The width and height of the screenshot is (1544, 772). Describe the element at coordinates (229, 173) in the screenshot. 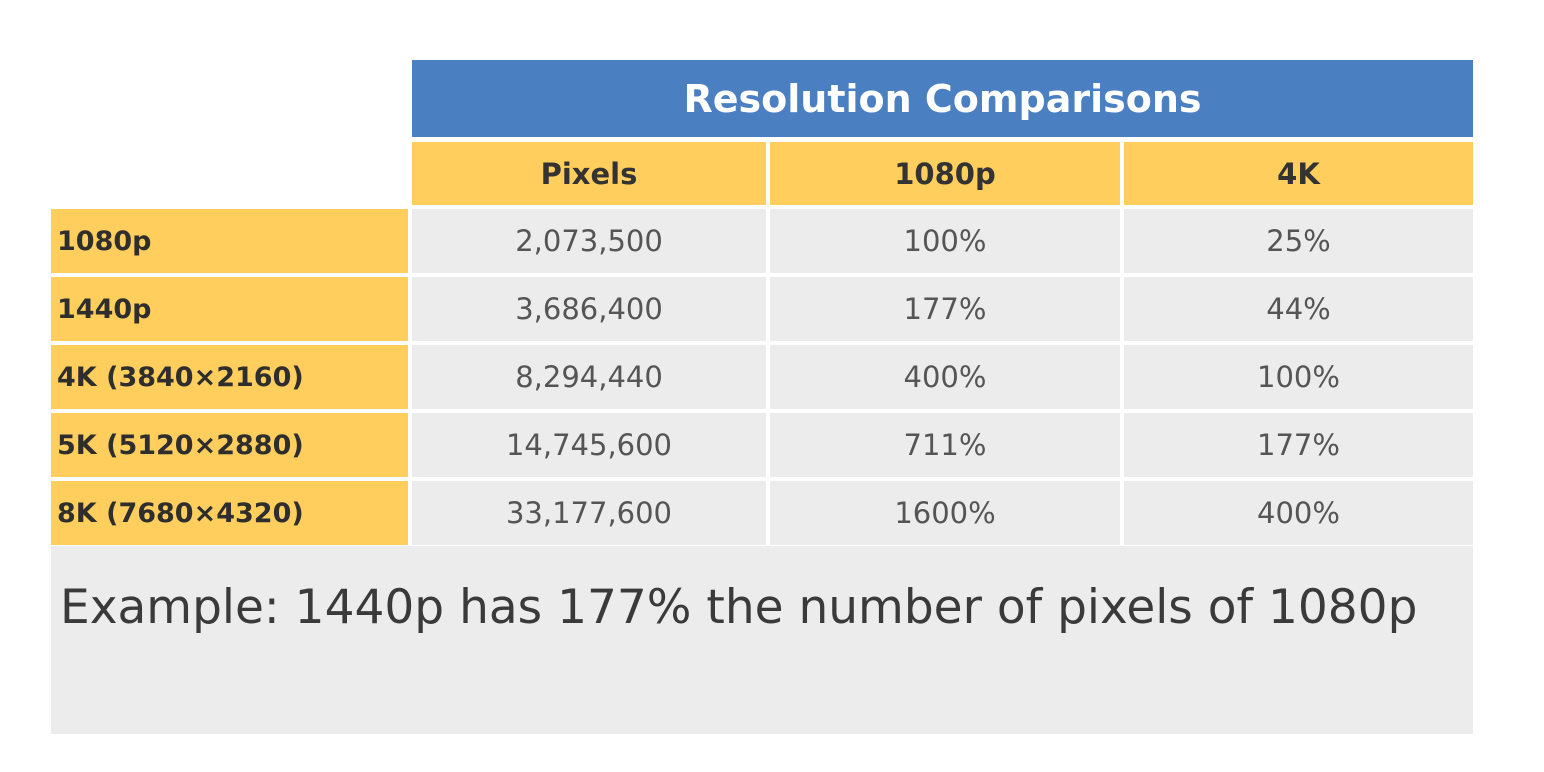

I see `table-corner` at that location.